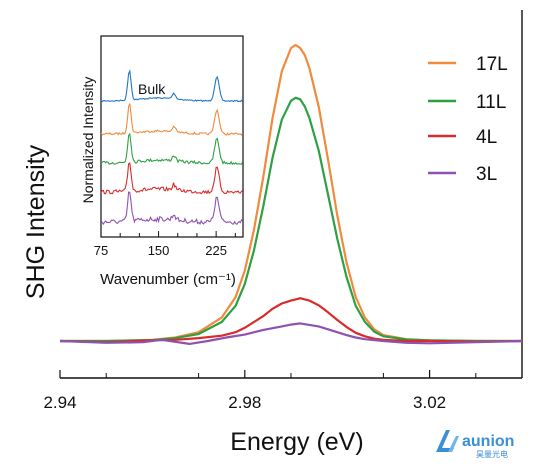 The image size is (541, 471). Describe the element at coordinates (216, 250) in the screenshot. I see `inset-x-tick-label: 225` at that location.